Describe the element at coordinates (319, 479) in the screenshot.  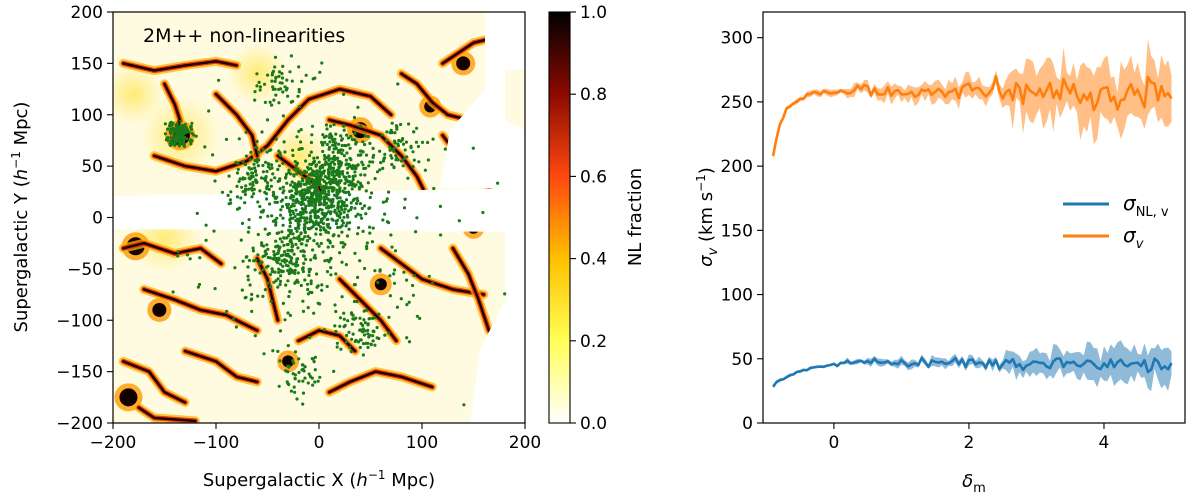
I see `heatmap-x-label: Supergalactic X (h−1 Mpc)` at that location.